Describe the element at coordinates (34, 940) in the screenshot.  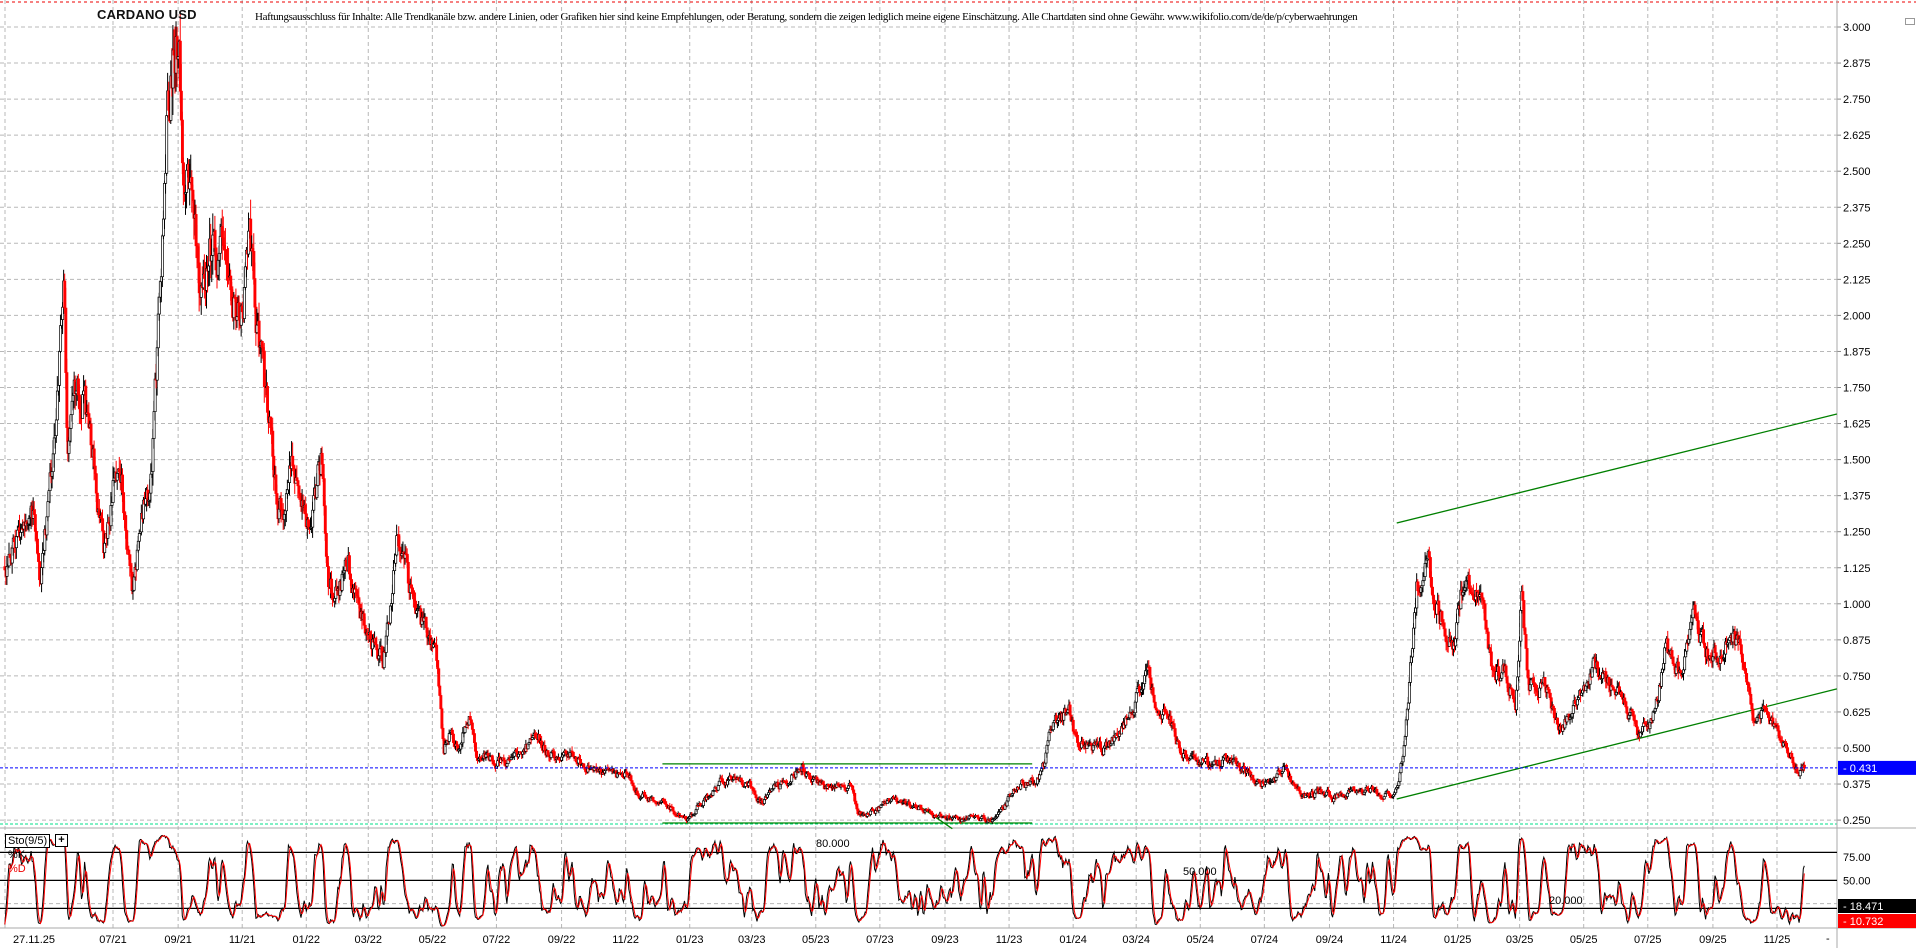
I see `x-tick-label: 27.11.25` at that location.